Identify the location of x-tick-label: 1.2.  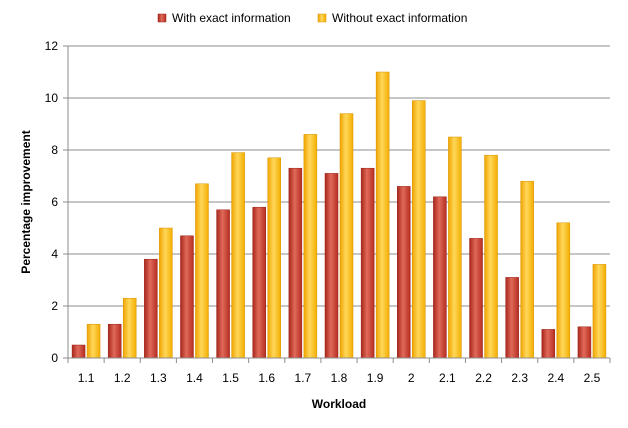
(122, 378).